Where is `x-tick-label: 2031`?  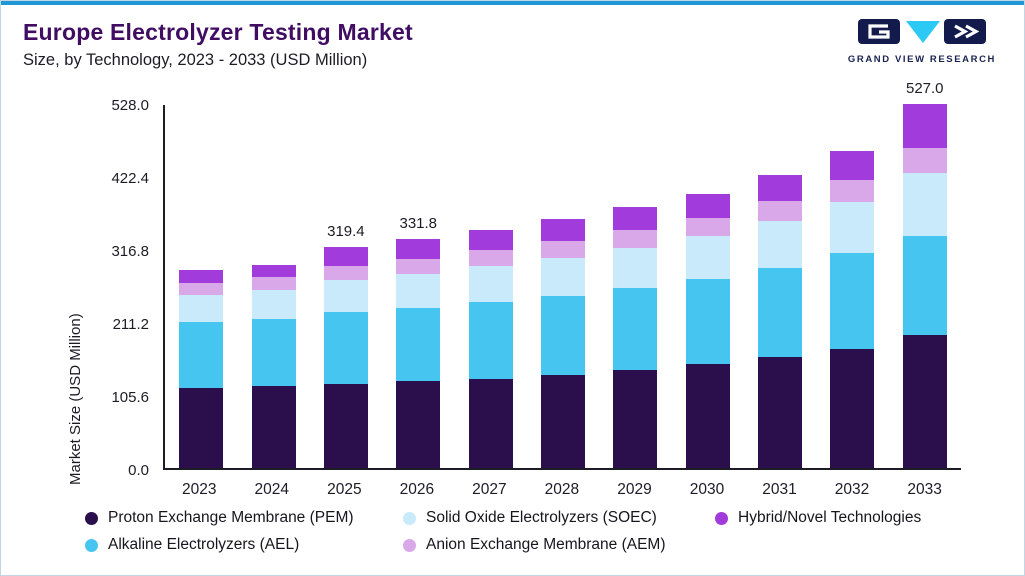 x-tick-label: 2031 is located at coordinates (779, 489).